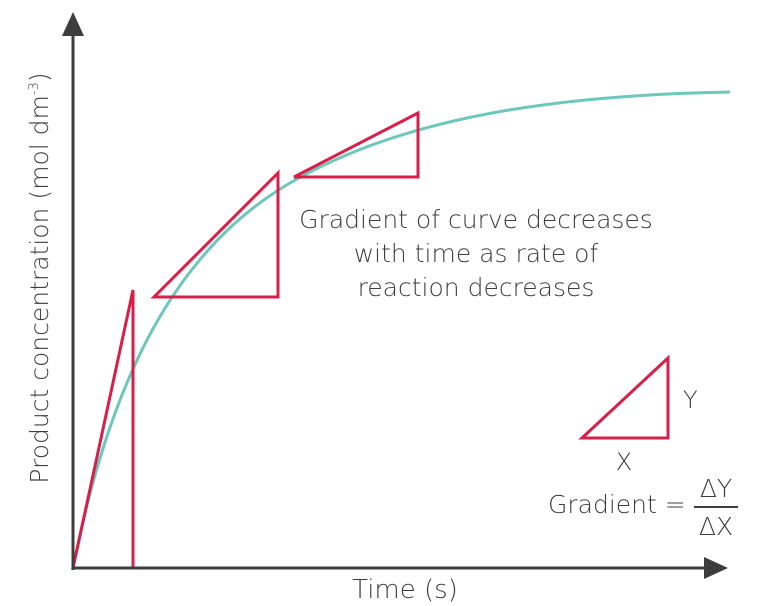  What do you see at coordinates (356, 144) in the screenshot?
I see `tangent-triangle-shallow` at bounding box center [356, 144].